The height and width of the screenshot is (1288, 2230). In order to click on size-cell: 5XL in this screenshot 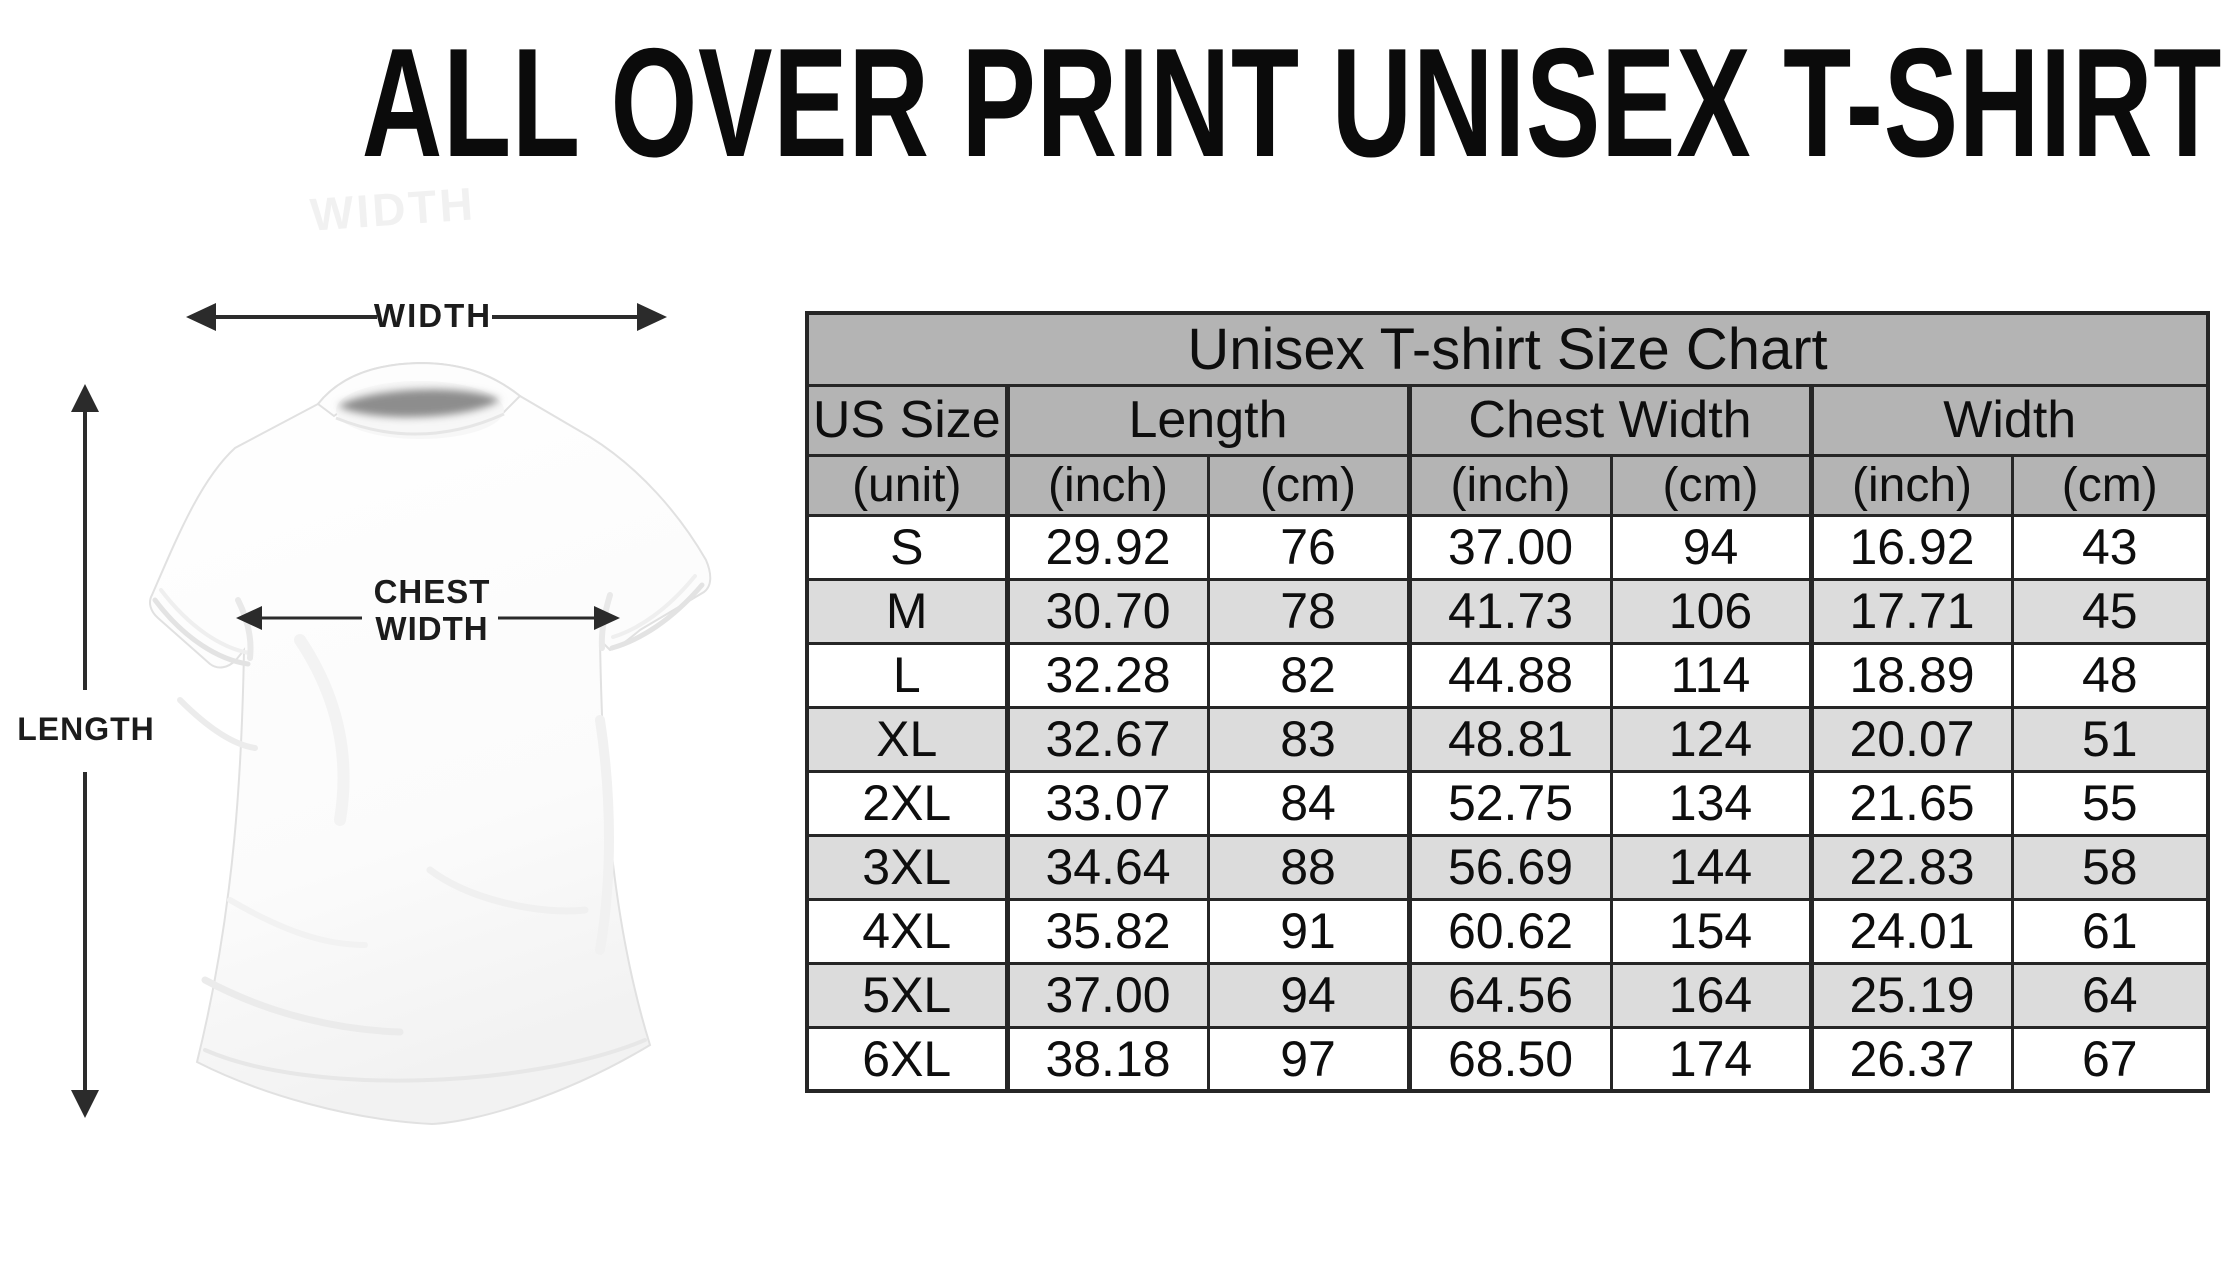, I will do `click(907, 995)`.